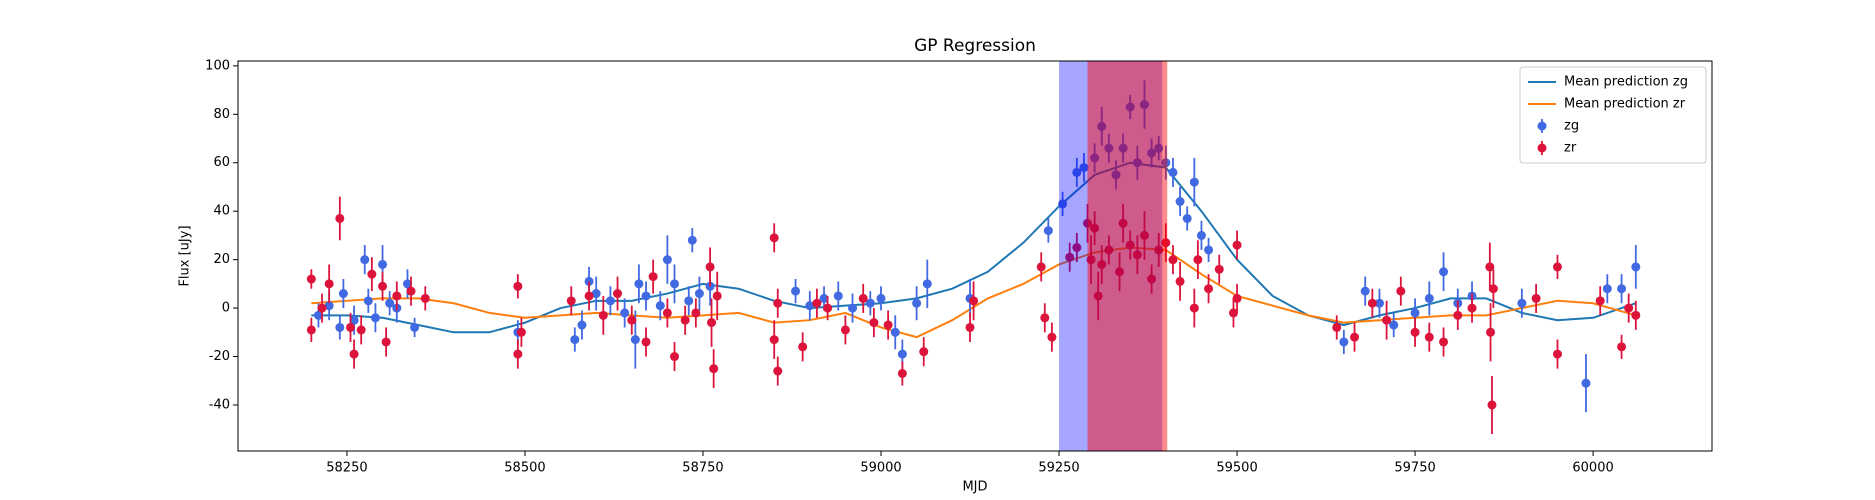 This screenshot has width=1875, height=500. What do you see at coordinates (221, 259) in the screenshot?
I see `y-tick-label: 20` at bounding box center [221, 259].